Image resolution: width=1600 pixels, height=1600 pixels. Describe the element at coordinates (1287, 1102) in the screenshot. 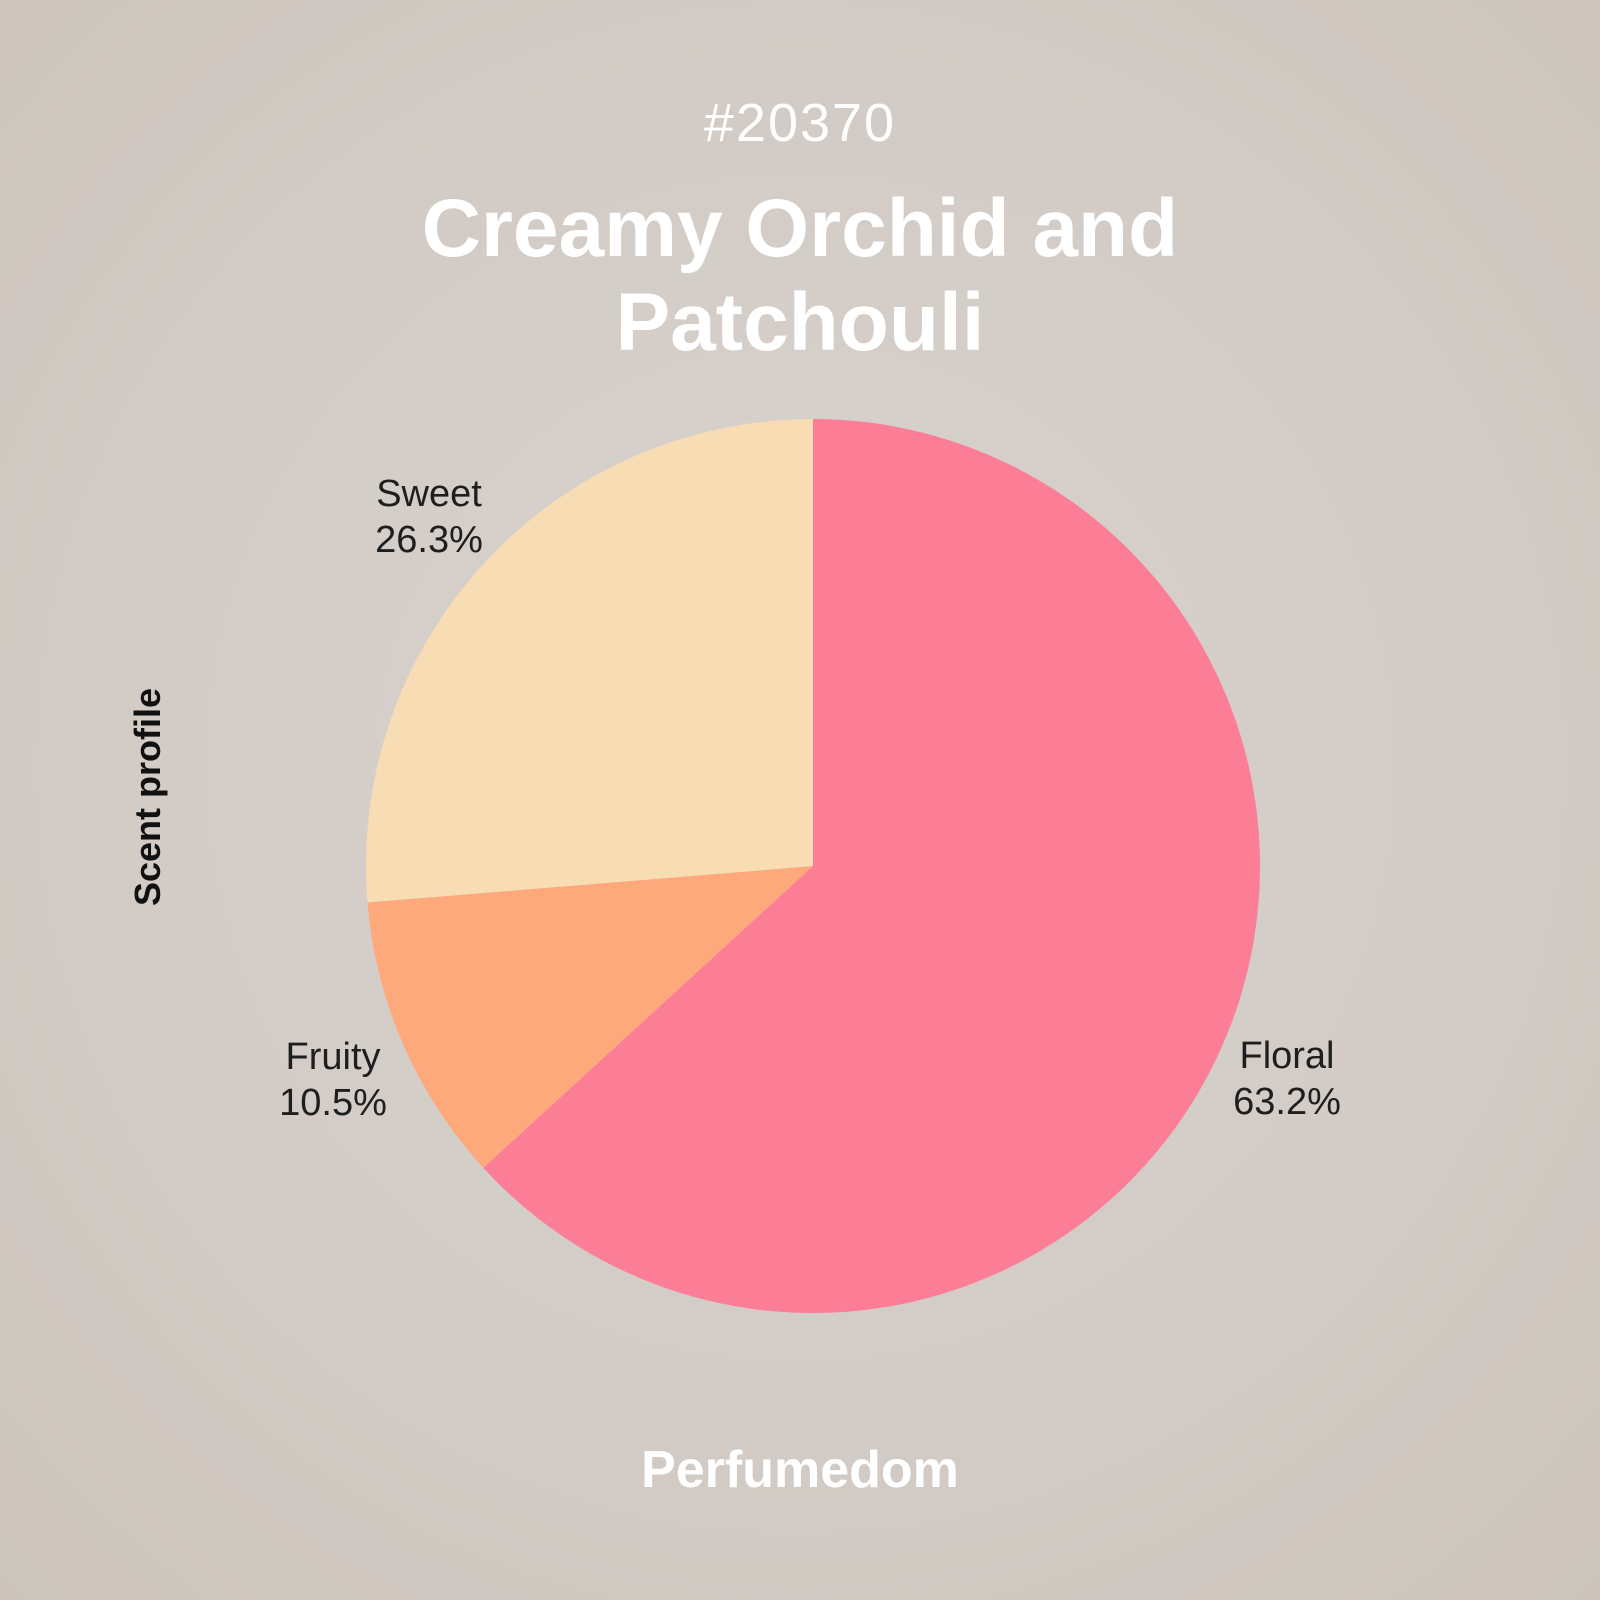

I see `slice-label-floral-pct: 63.2%` at that location.